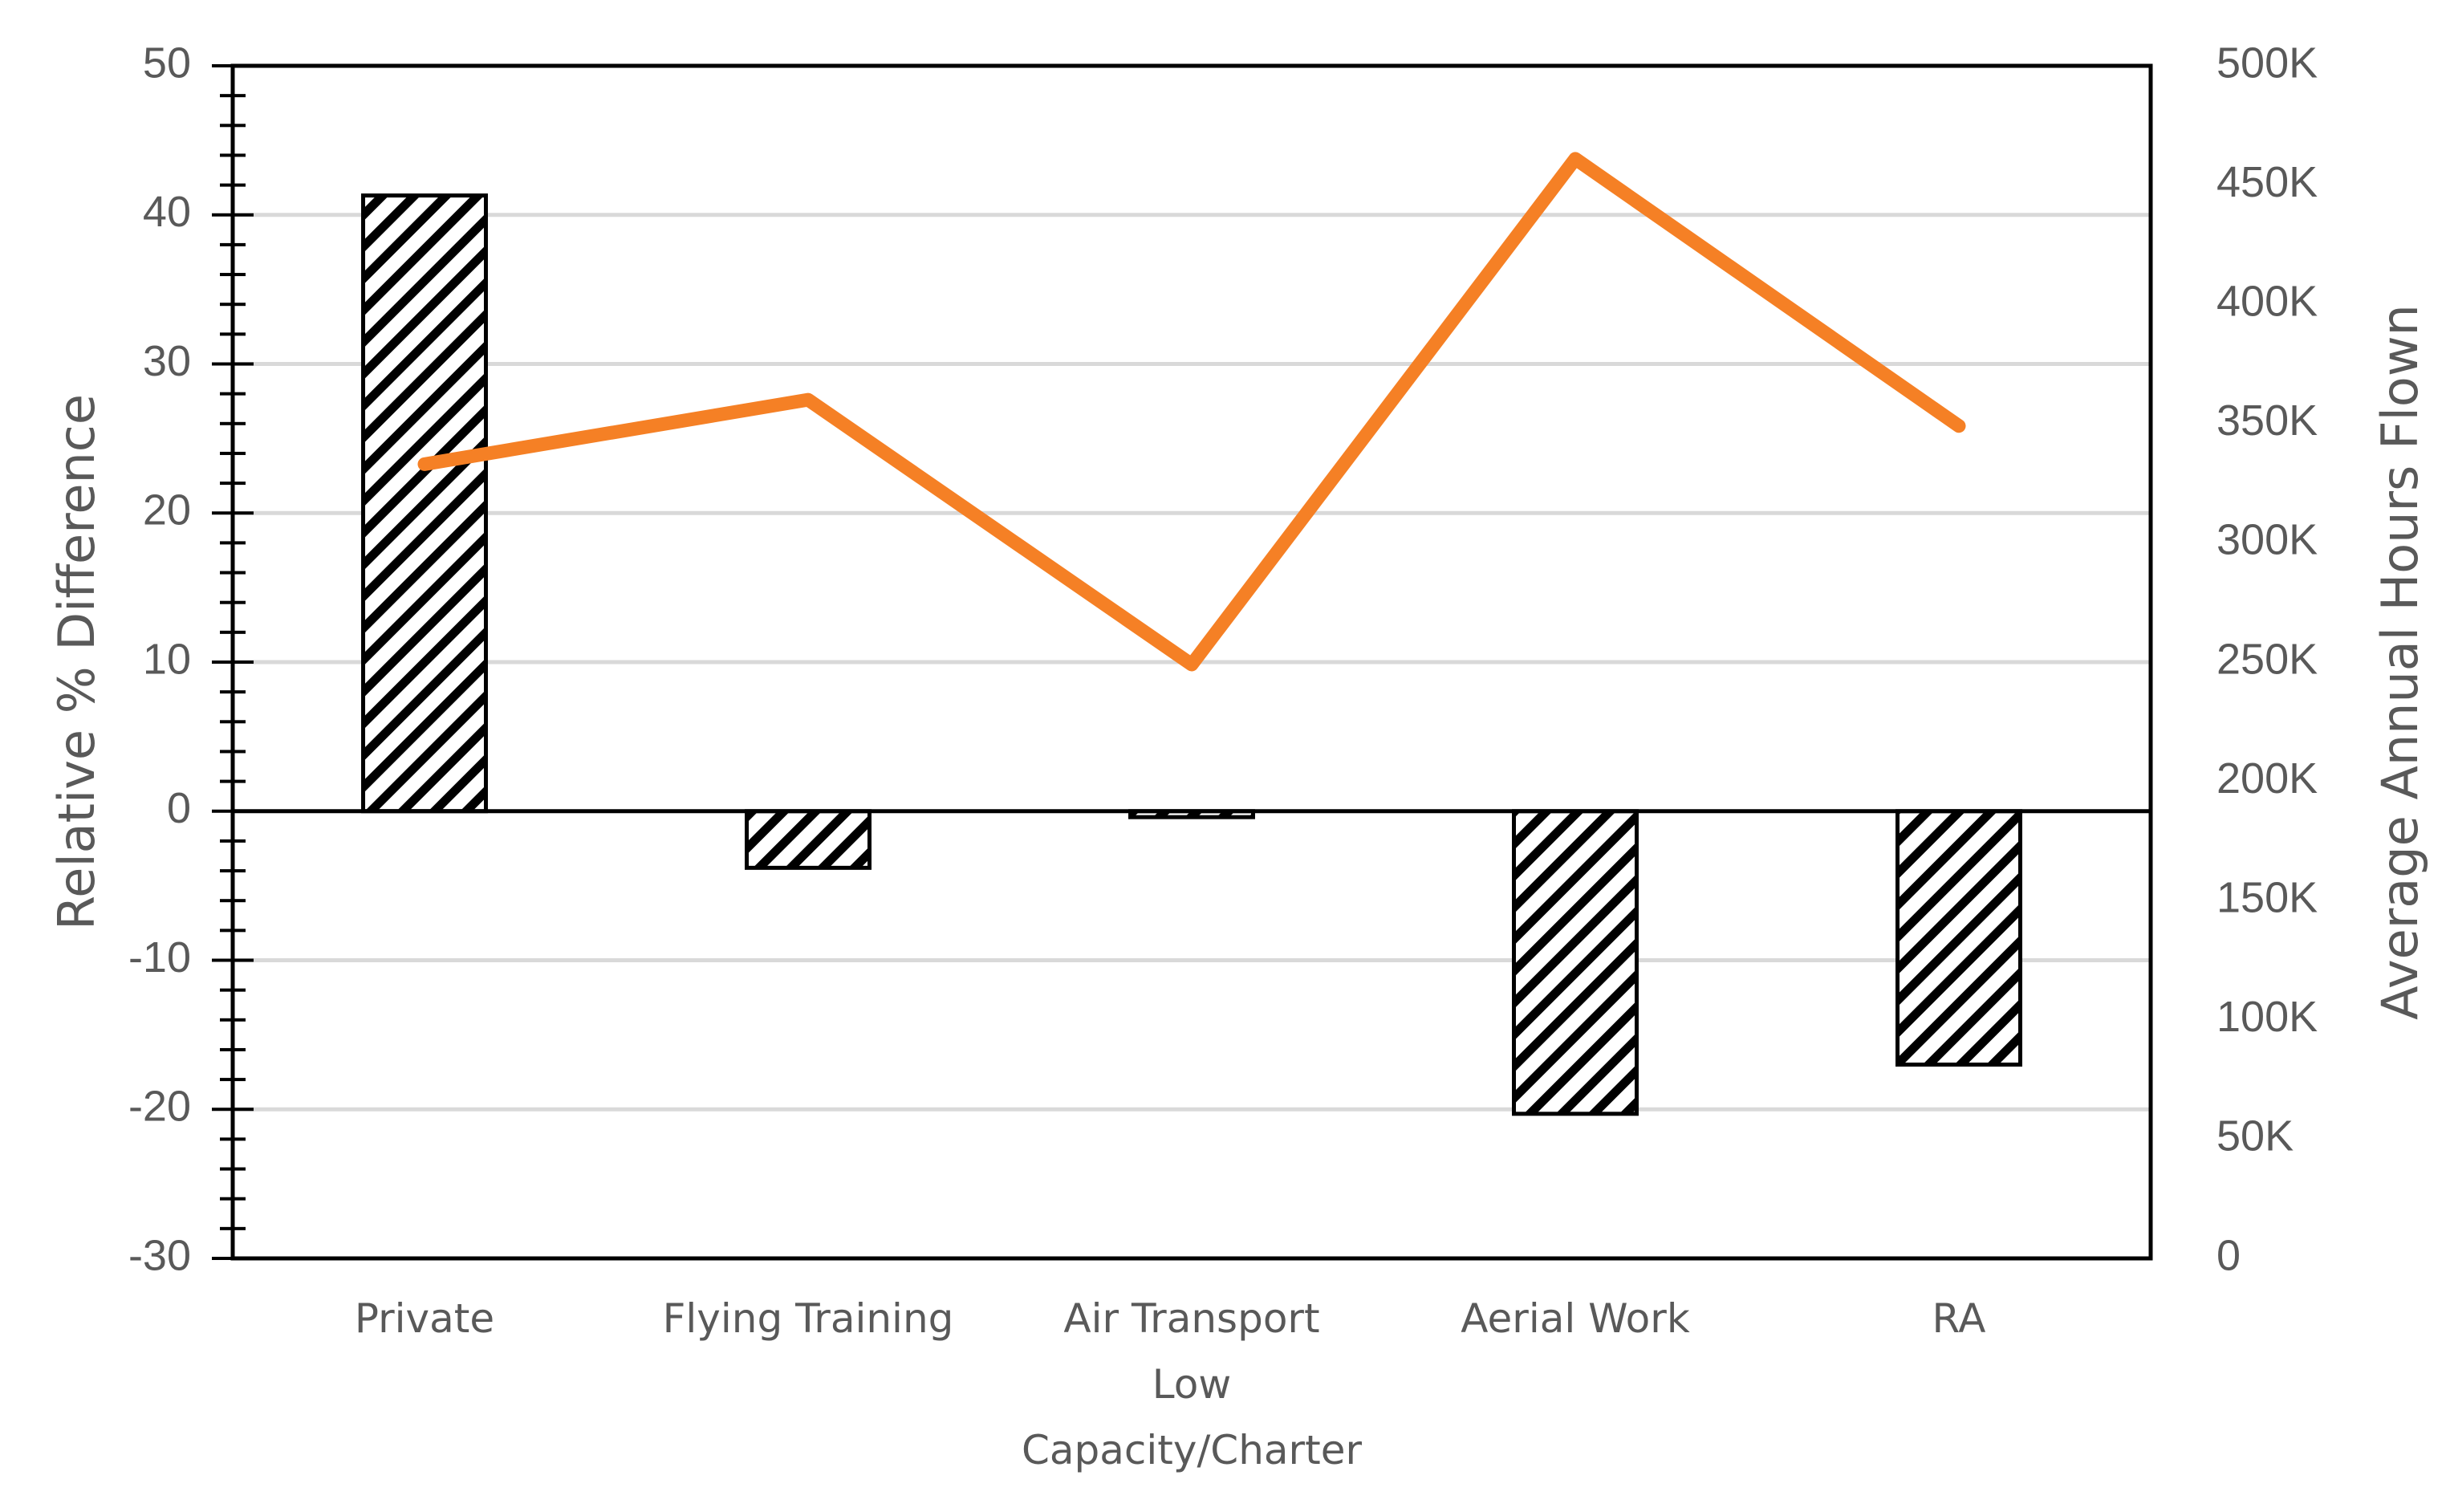 The height and width of the screenshot is (1512, 2446). I want to click on category-label: Flying Training, so click(808, 1318).